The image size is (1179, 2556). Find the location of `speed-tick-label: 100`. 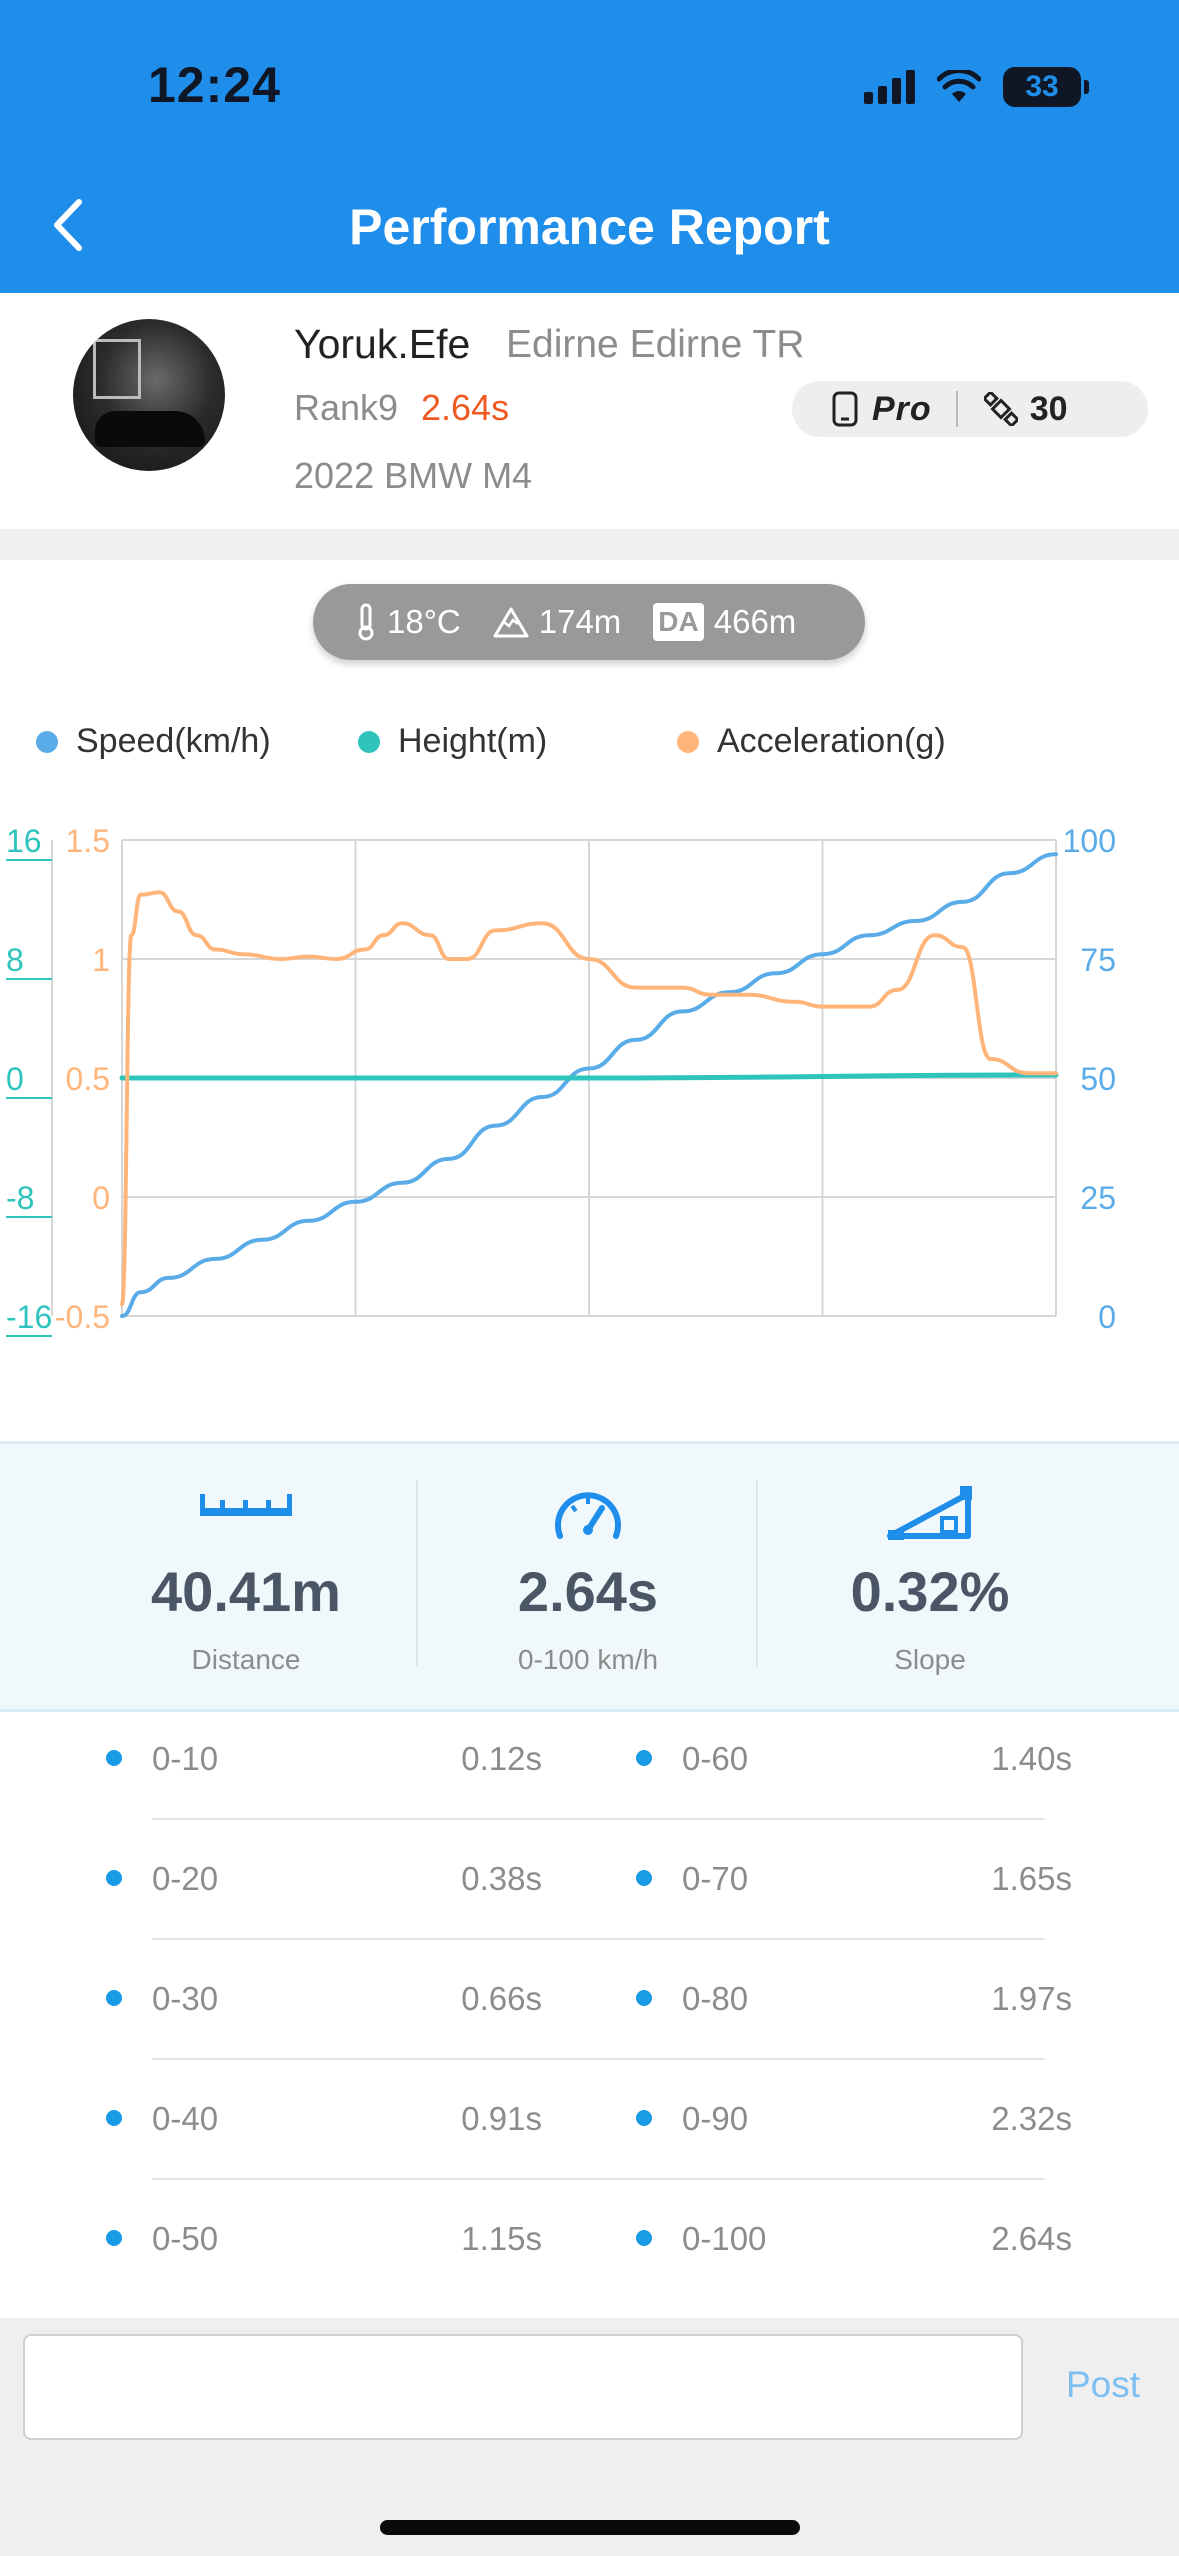

speed-tick-label: 100 is located at coordinates (1089, 841).